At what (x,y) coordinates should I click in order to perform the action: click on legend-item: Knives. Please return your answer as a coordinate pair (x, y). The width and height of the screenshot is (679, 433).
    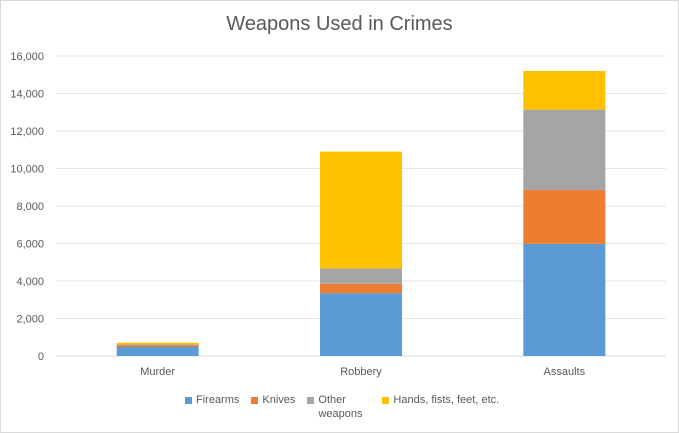
    Looking at the image, I should click on (273, 400).